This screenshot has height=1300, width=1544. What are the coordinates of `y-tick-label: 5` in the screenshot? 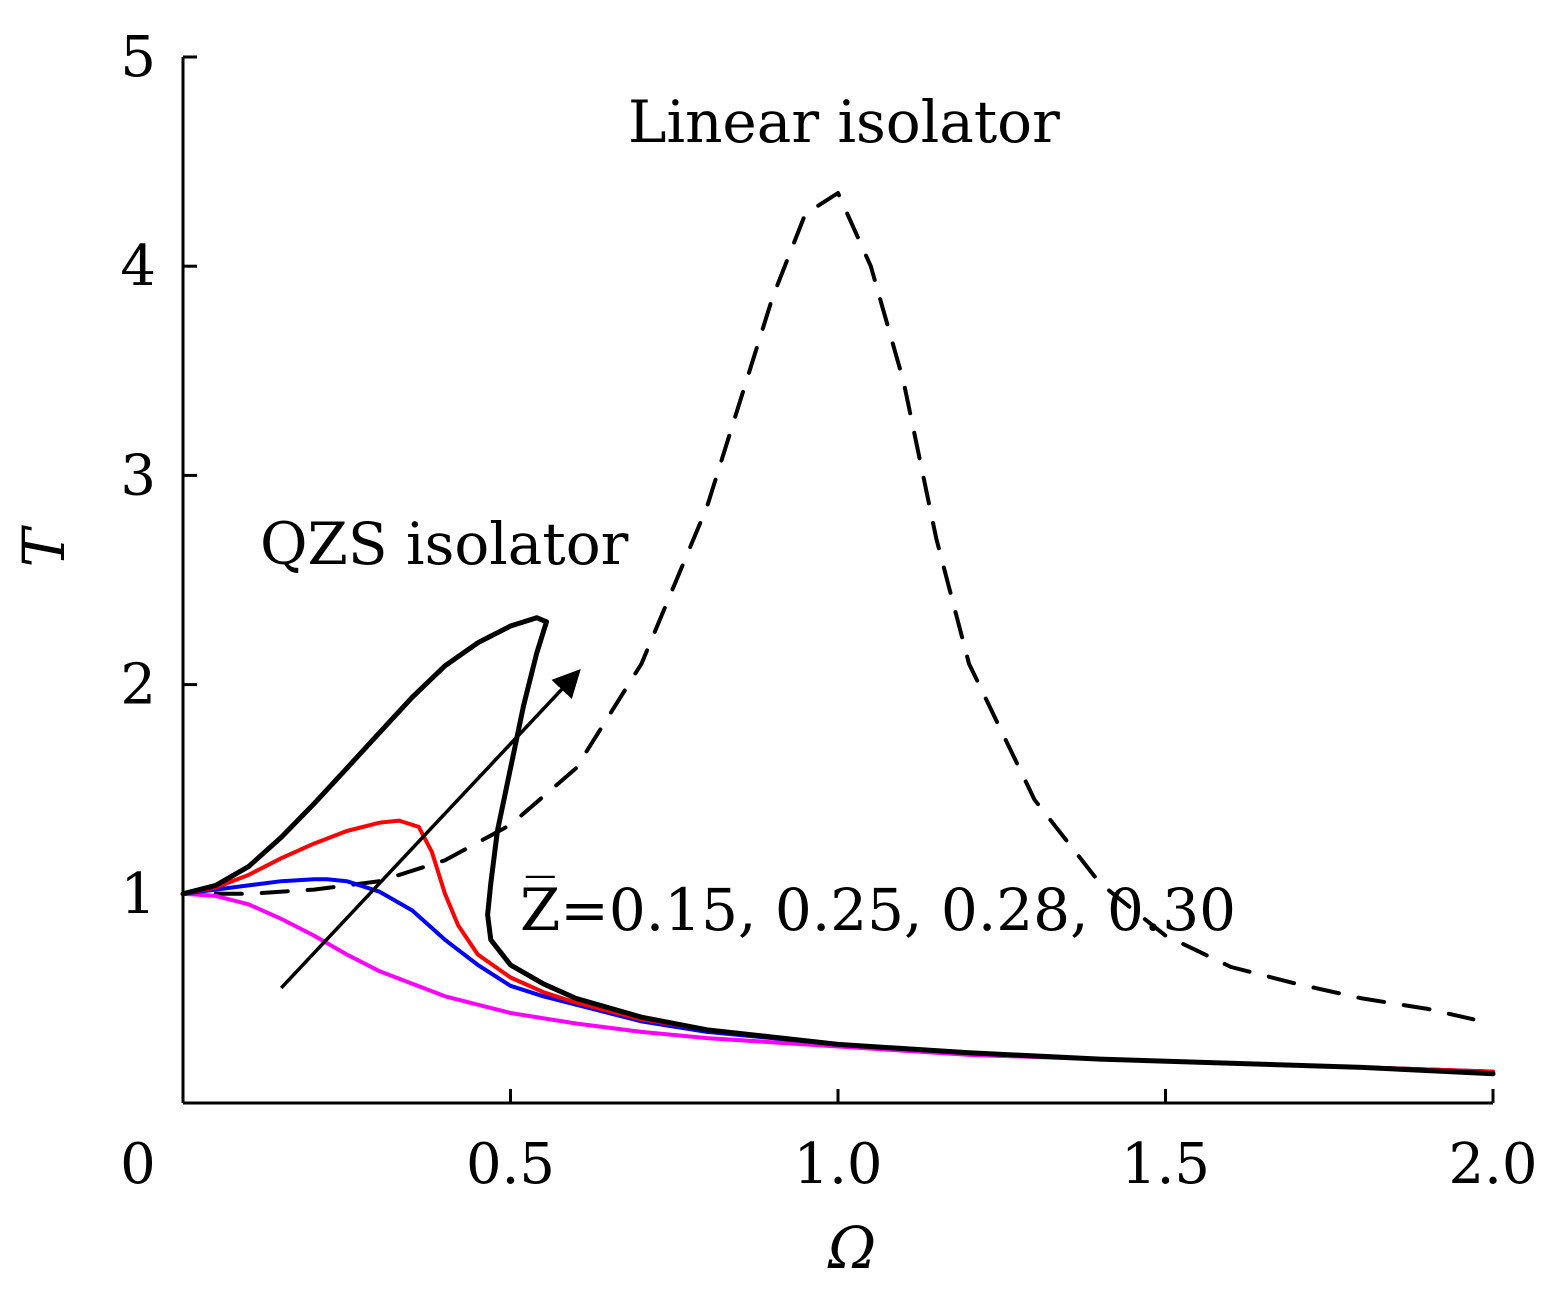 It's located at (138, 57).